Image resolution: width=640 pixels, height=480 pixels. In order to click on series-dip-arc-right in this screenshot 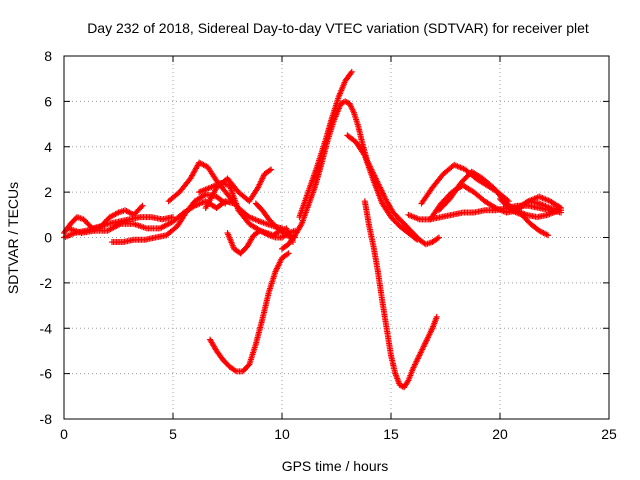, I will do `click(400, 294)`.